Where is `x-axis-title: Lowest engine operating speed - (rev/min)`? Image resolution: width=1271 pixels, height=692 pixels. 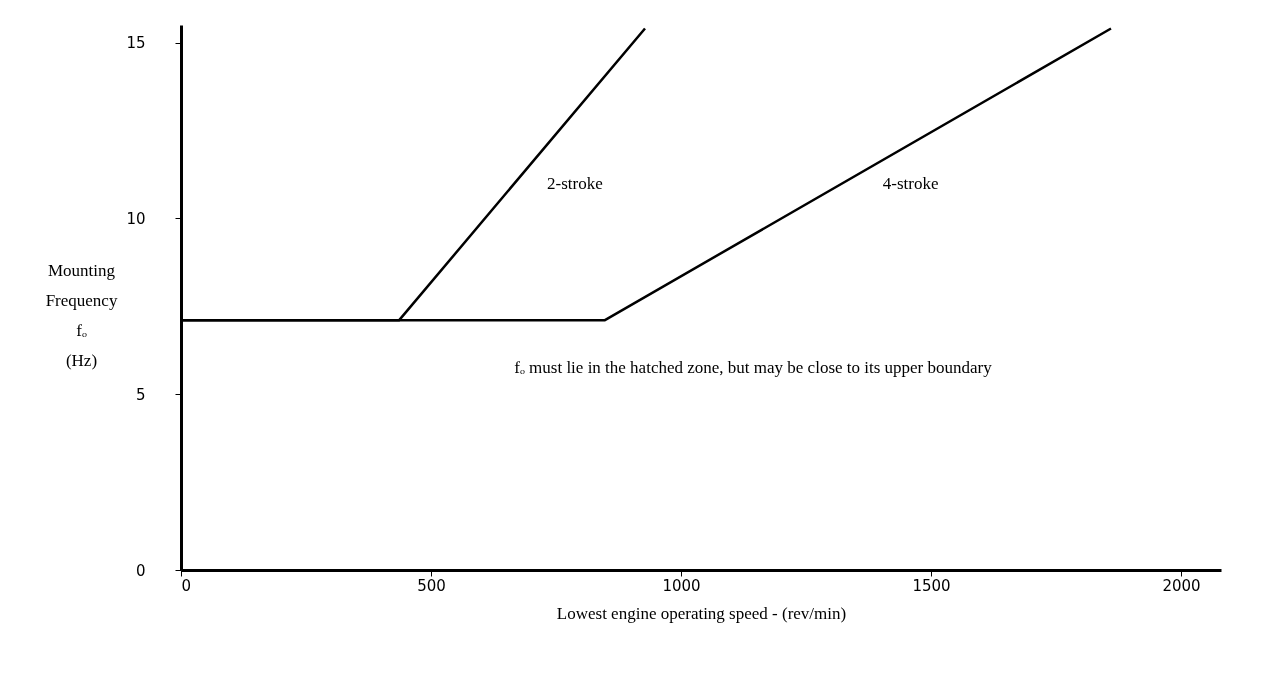
x-axis-title: Lowest engine operating speed - (rev/min) is located at coordinates (701, 613).